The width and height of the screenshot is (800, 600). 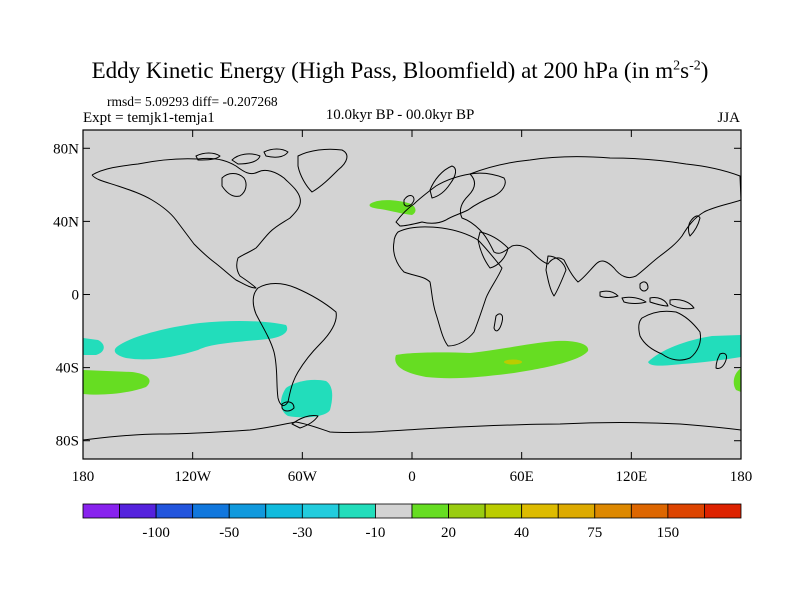 I want to click on x-tick-label: 60E, so click(x=522, y=477).